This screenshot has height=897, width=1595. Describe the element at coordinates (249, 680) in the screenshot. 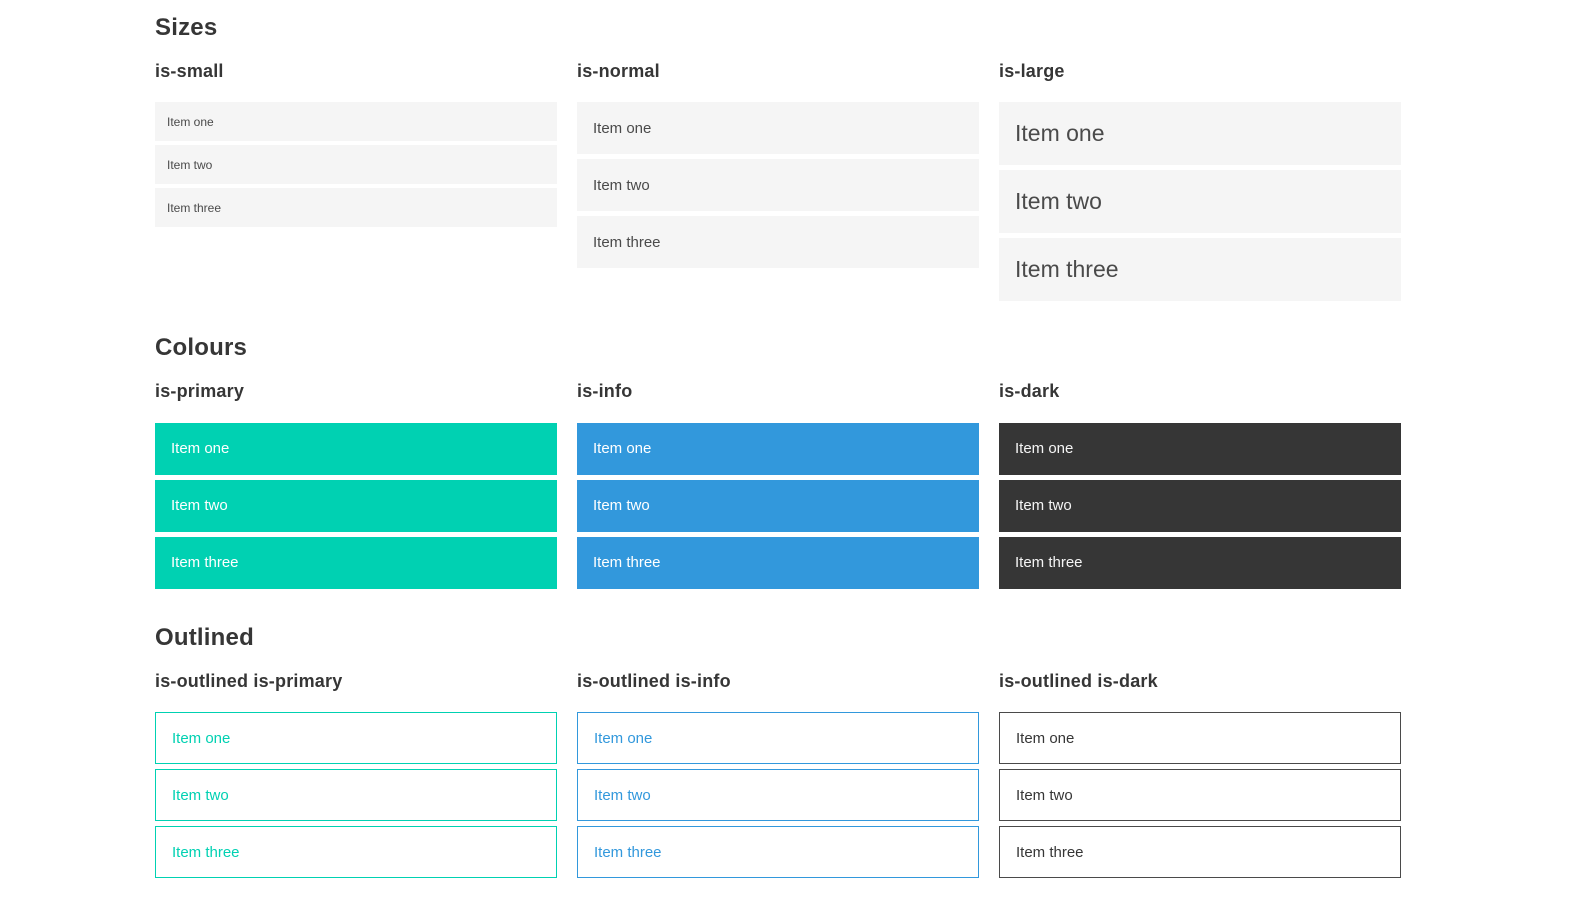

I see `group-label: is-outlined is-primary` at that location.